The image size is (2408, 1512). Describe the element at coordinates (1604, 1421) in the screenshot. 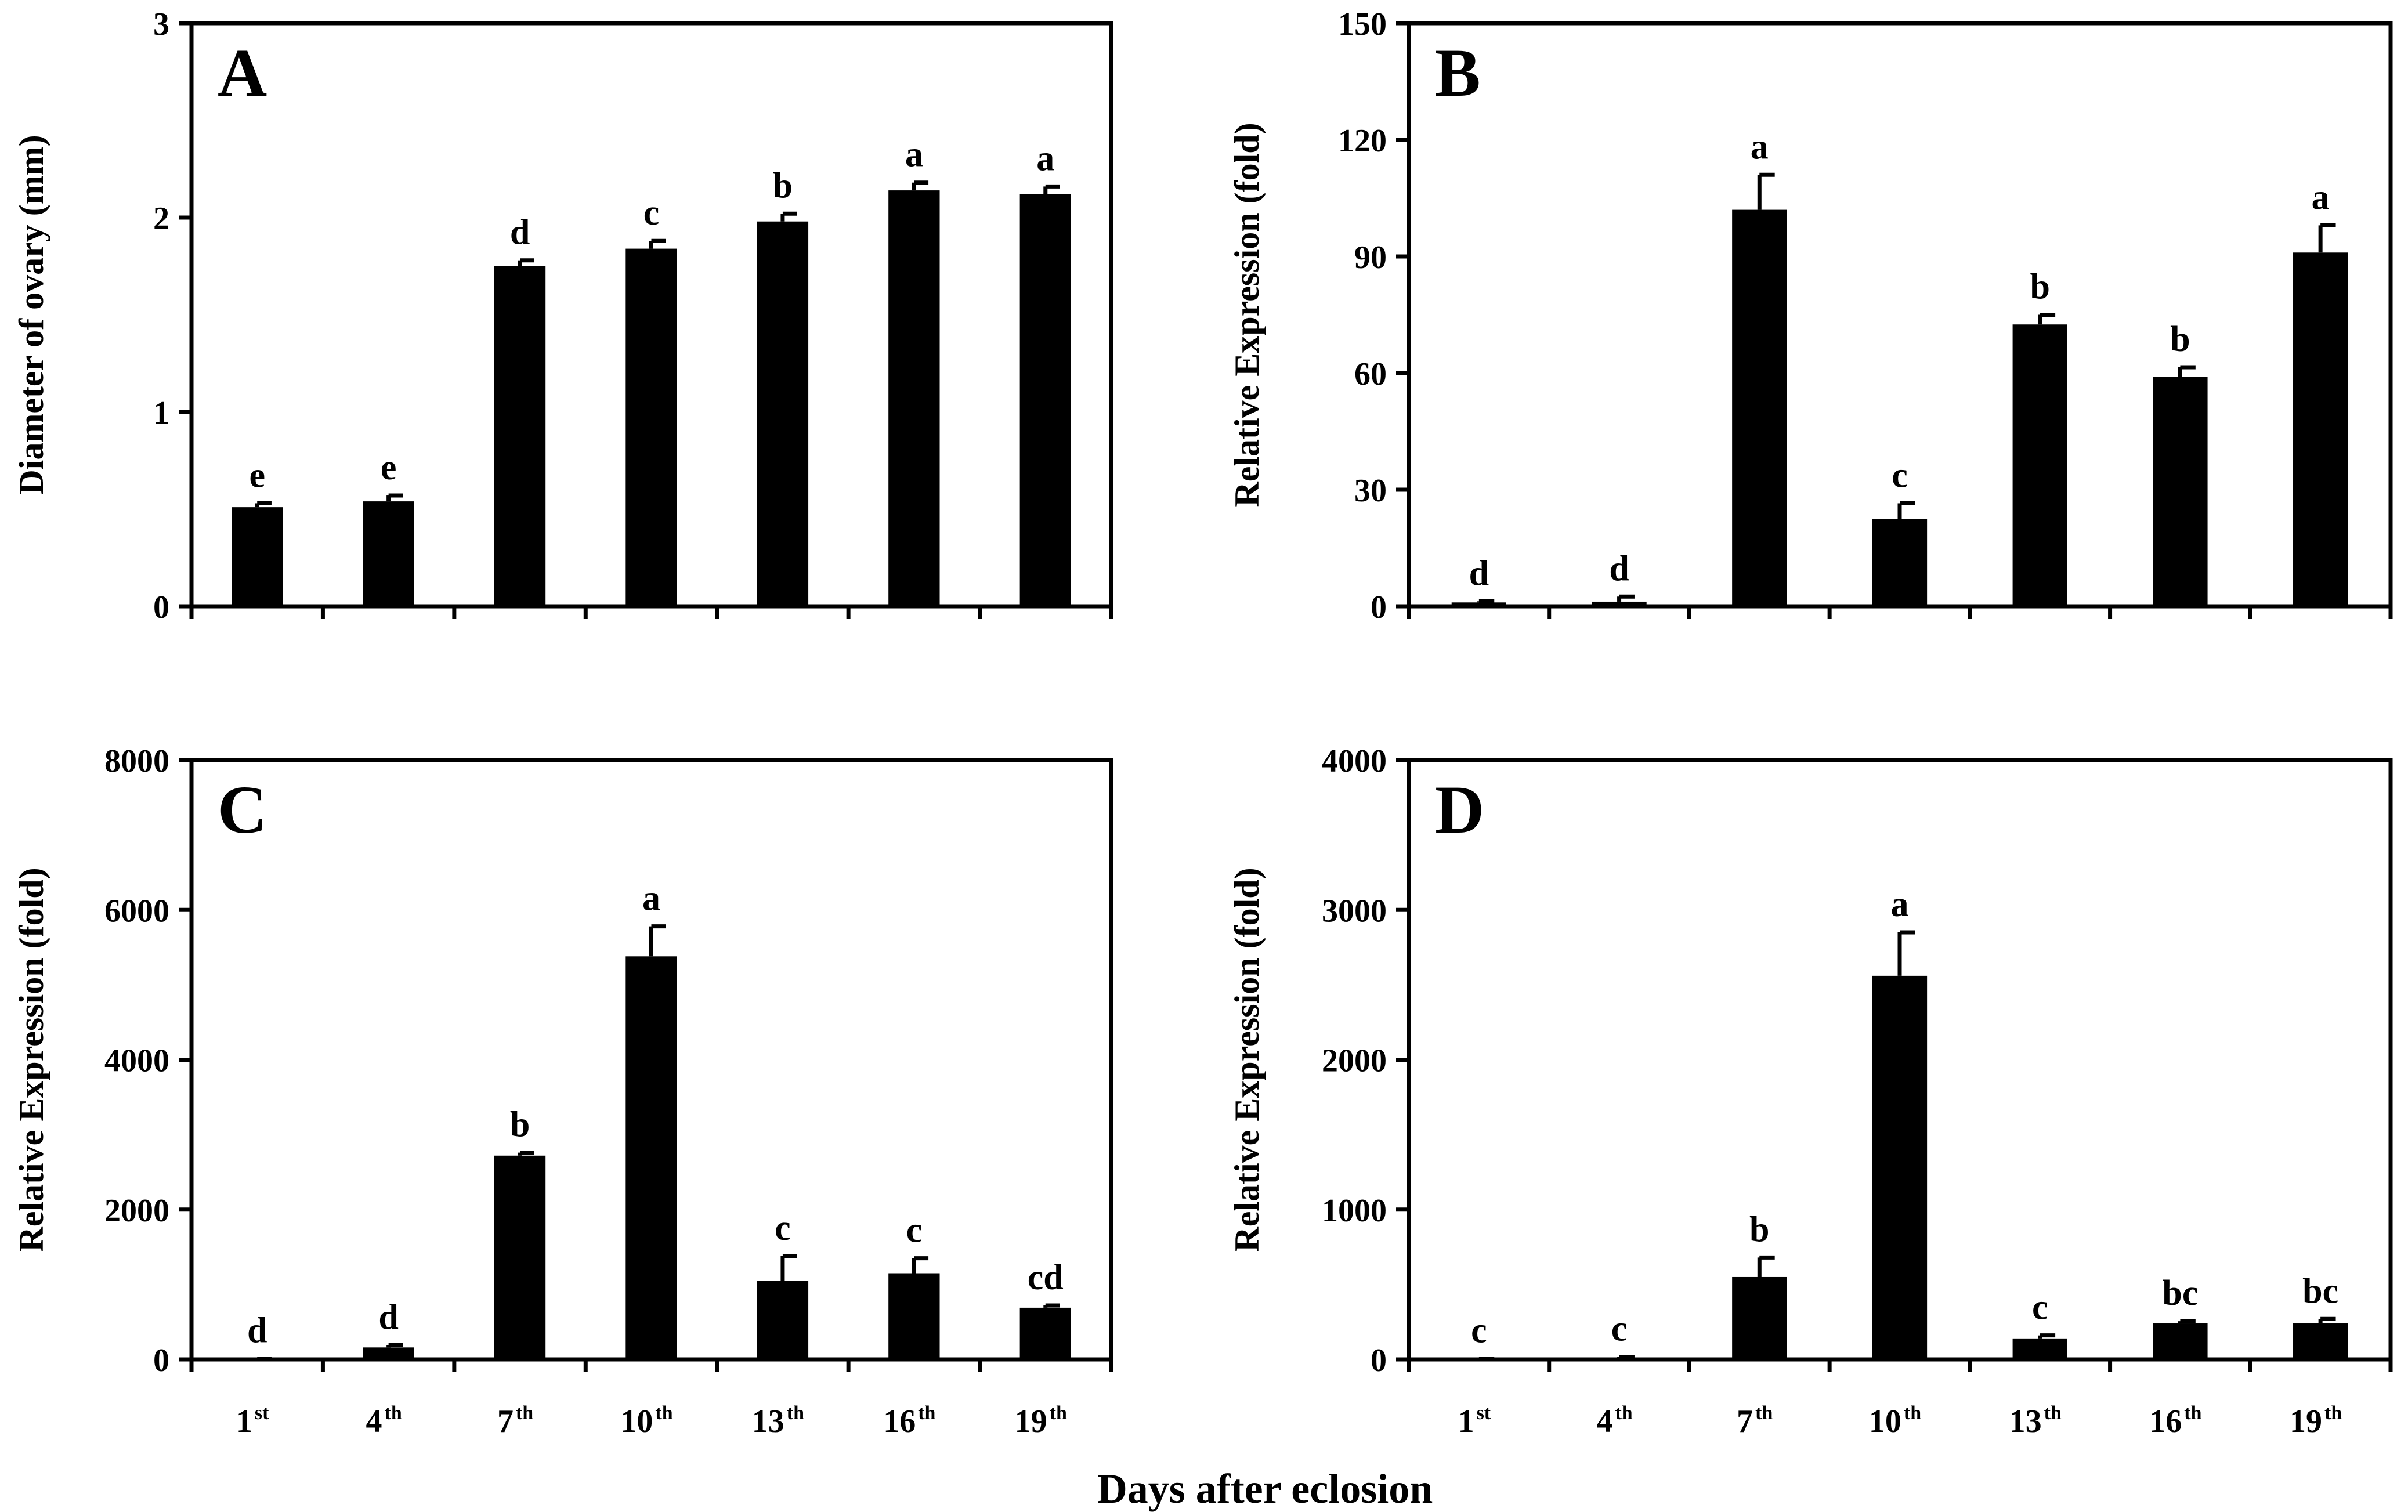

I see `x-tick-label-num: 4` at that location.